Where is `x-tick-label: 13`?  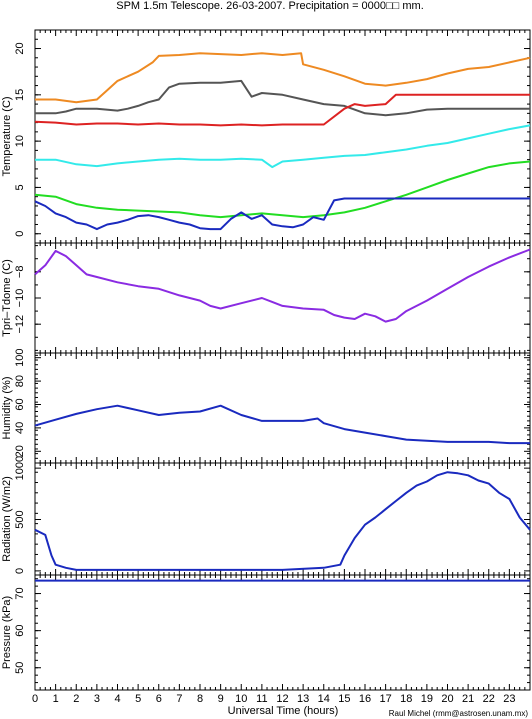
x-tick-label: 13 is located at coordinates (303, 699).